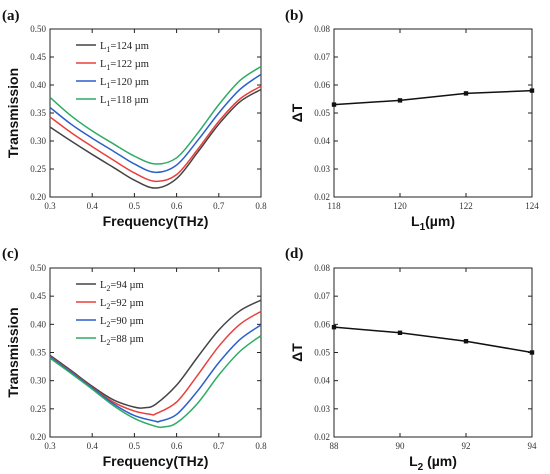 Image resolution: width=550 pixels, height=474 pixels. Describe the element at coordinates (466, 206) in the screenshot. I see `x-tick-label: 122` at that location.